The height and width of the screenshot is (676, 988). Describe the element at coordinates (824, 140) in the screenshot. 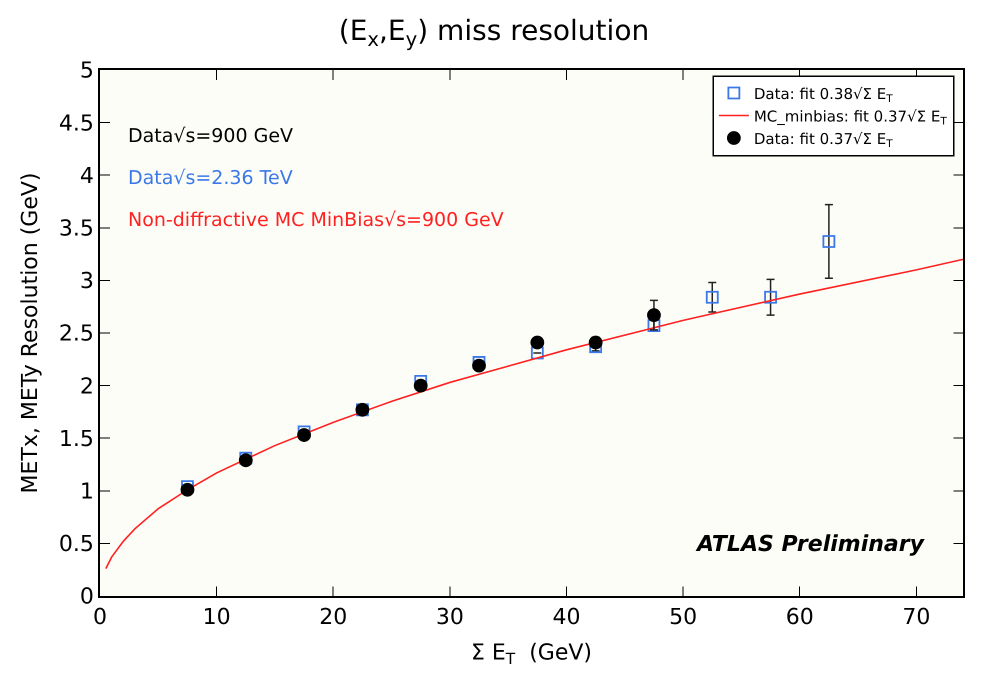

I see `legend-label: Data: fit 0.37√Σ E$_{T}$` at that location.